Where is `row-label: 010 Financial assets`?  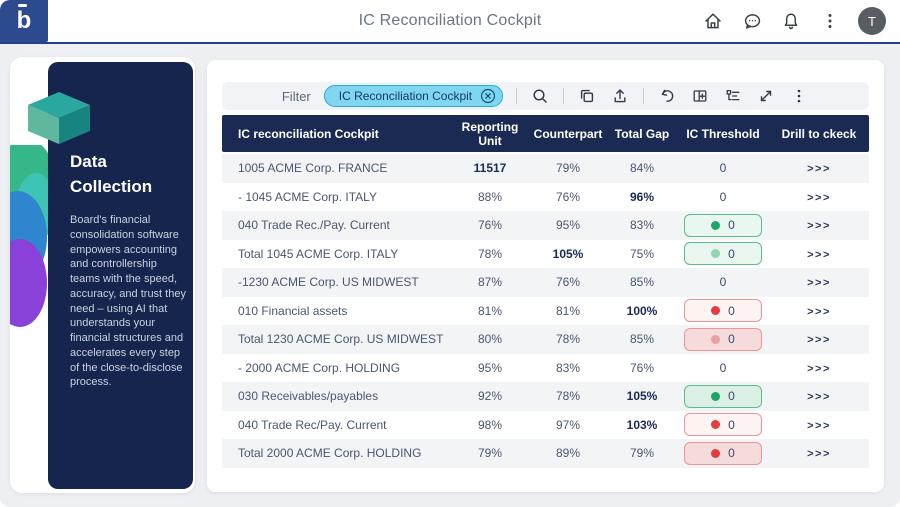
row-label: 010 Financial assets is located at coordinates (293, 310).